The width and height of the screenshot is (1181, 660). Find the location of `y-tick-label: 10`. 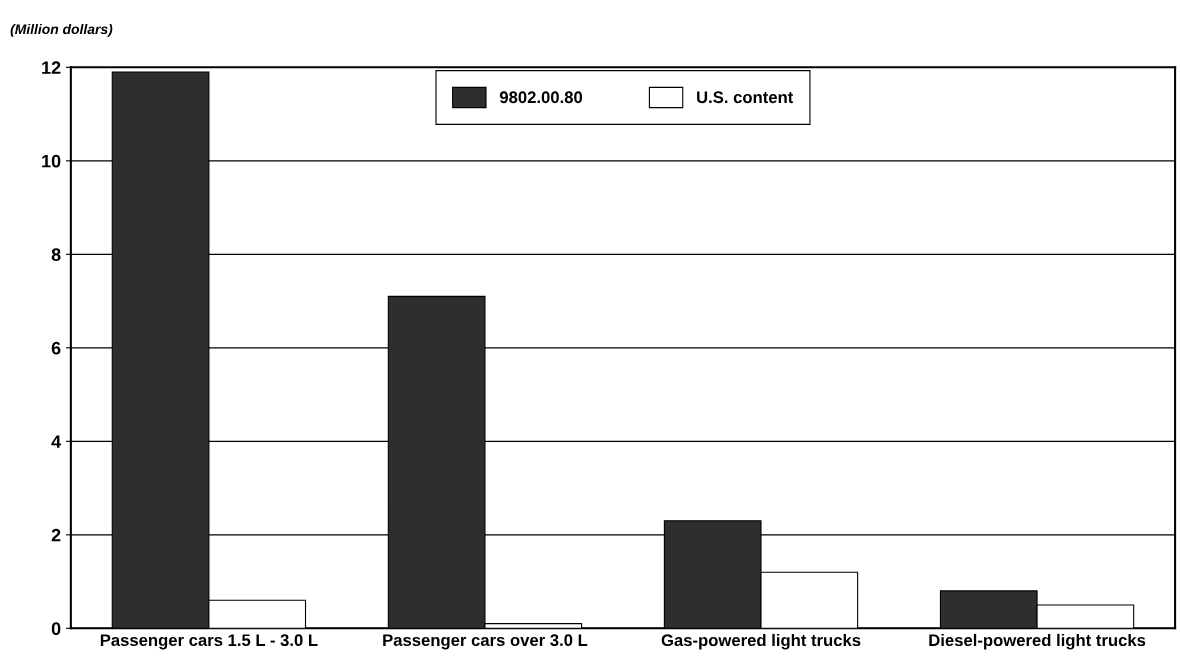

y-tick-label: 10 is located at coordinates (51, 161).